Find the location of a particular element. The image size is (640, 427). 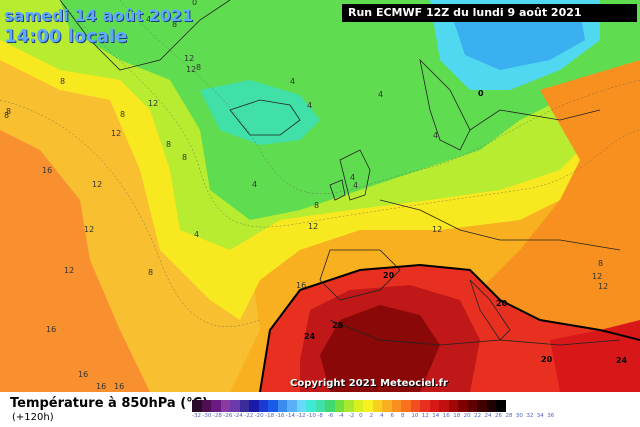

forecast-date: samedi 14 août 2021 is located at coordinates (99, 15).